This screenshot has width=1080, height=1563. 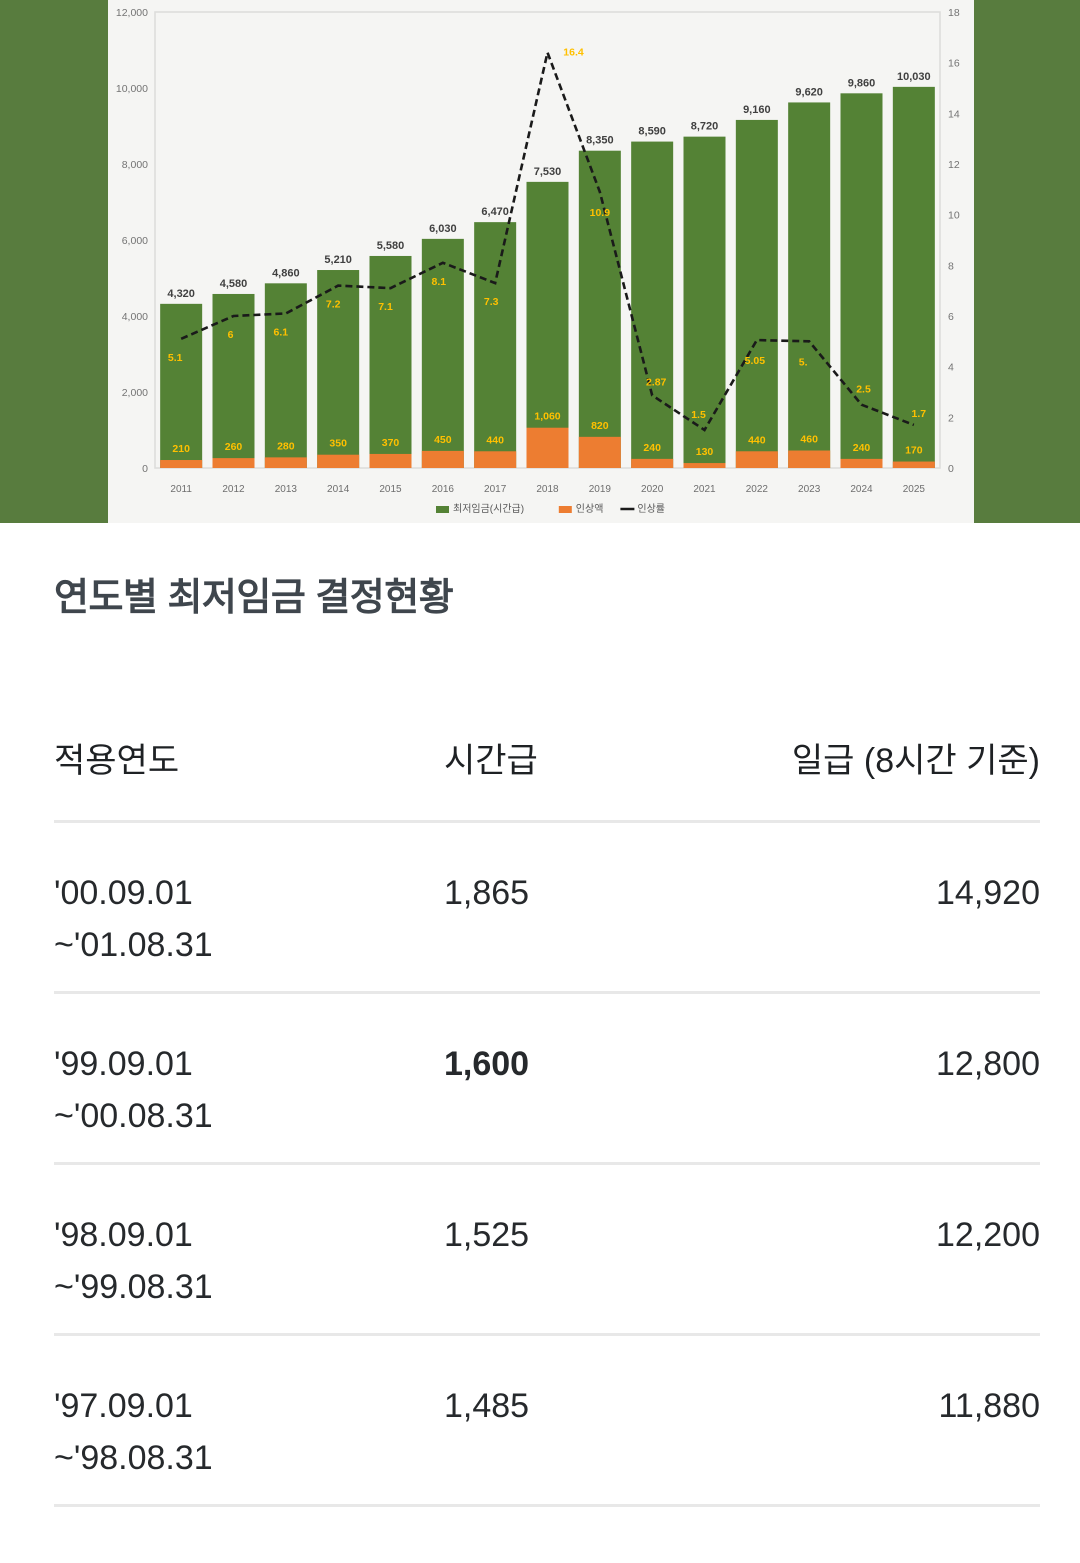 What do you see at coordinates (132, 89) in the screenshot?
I see `left-axis-tick-label: 10,000` at bounding box center [132, 89].